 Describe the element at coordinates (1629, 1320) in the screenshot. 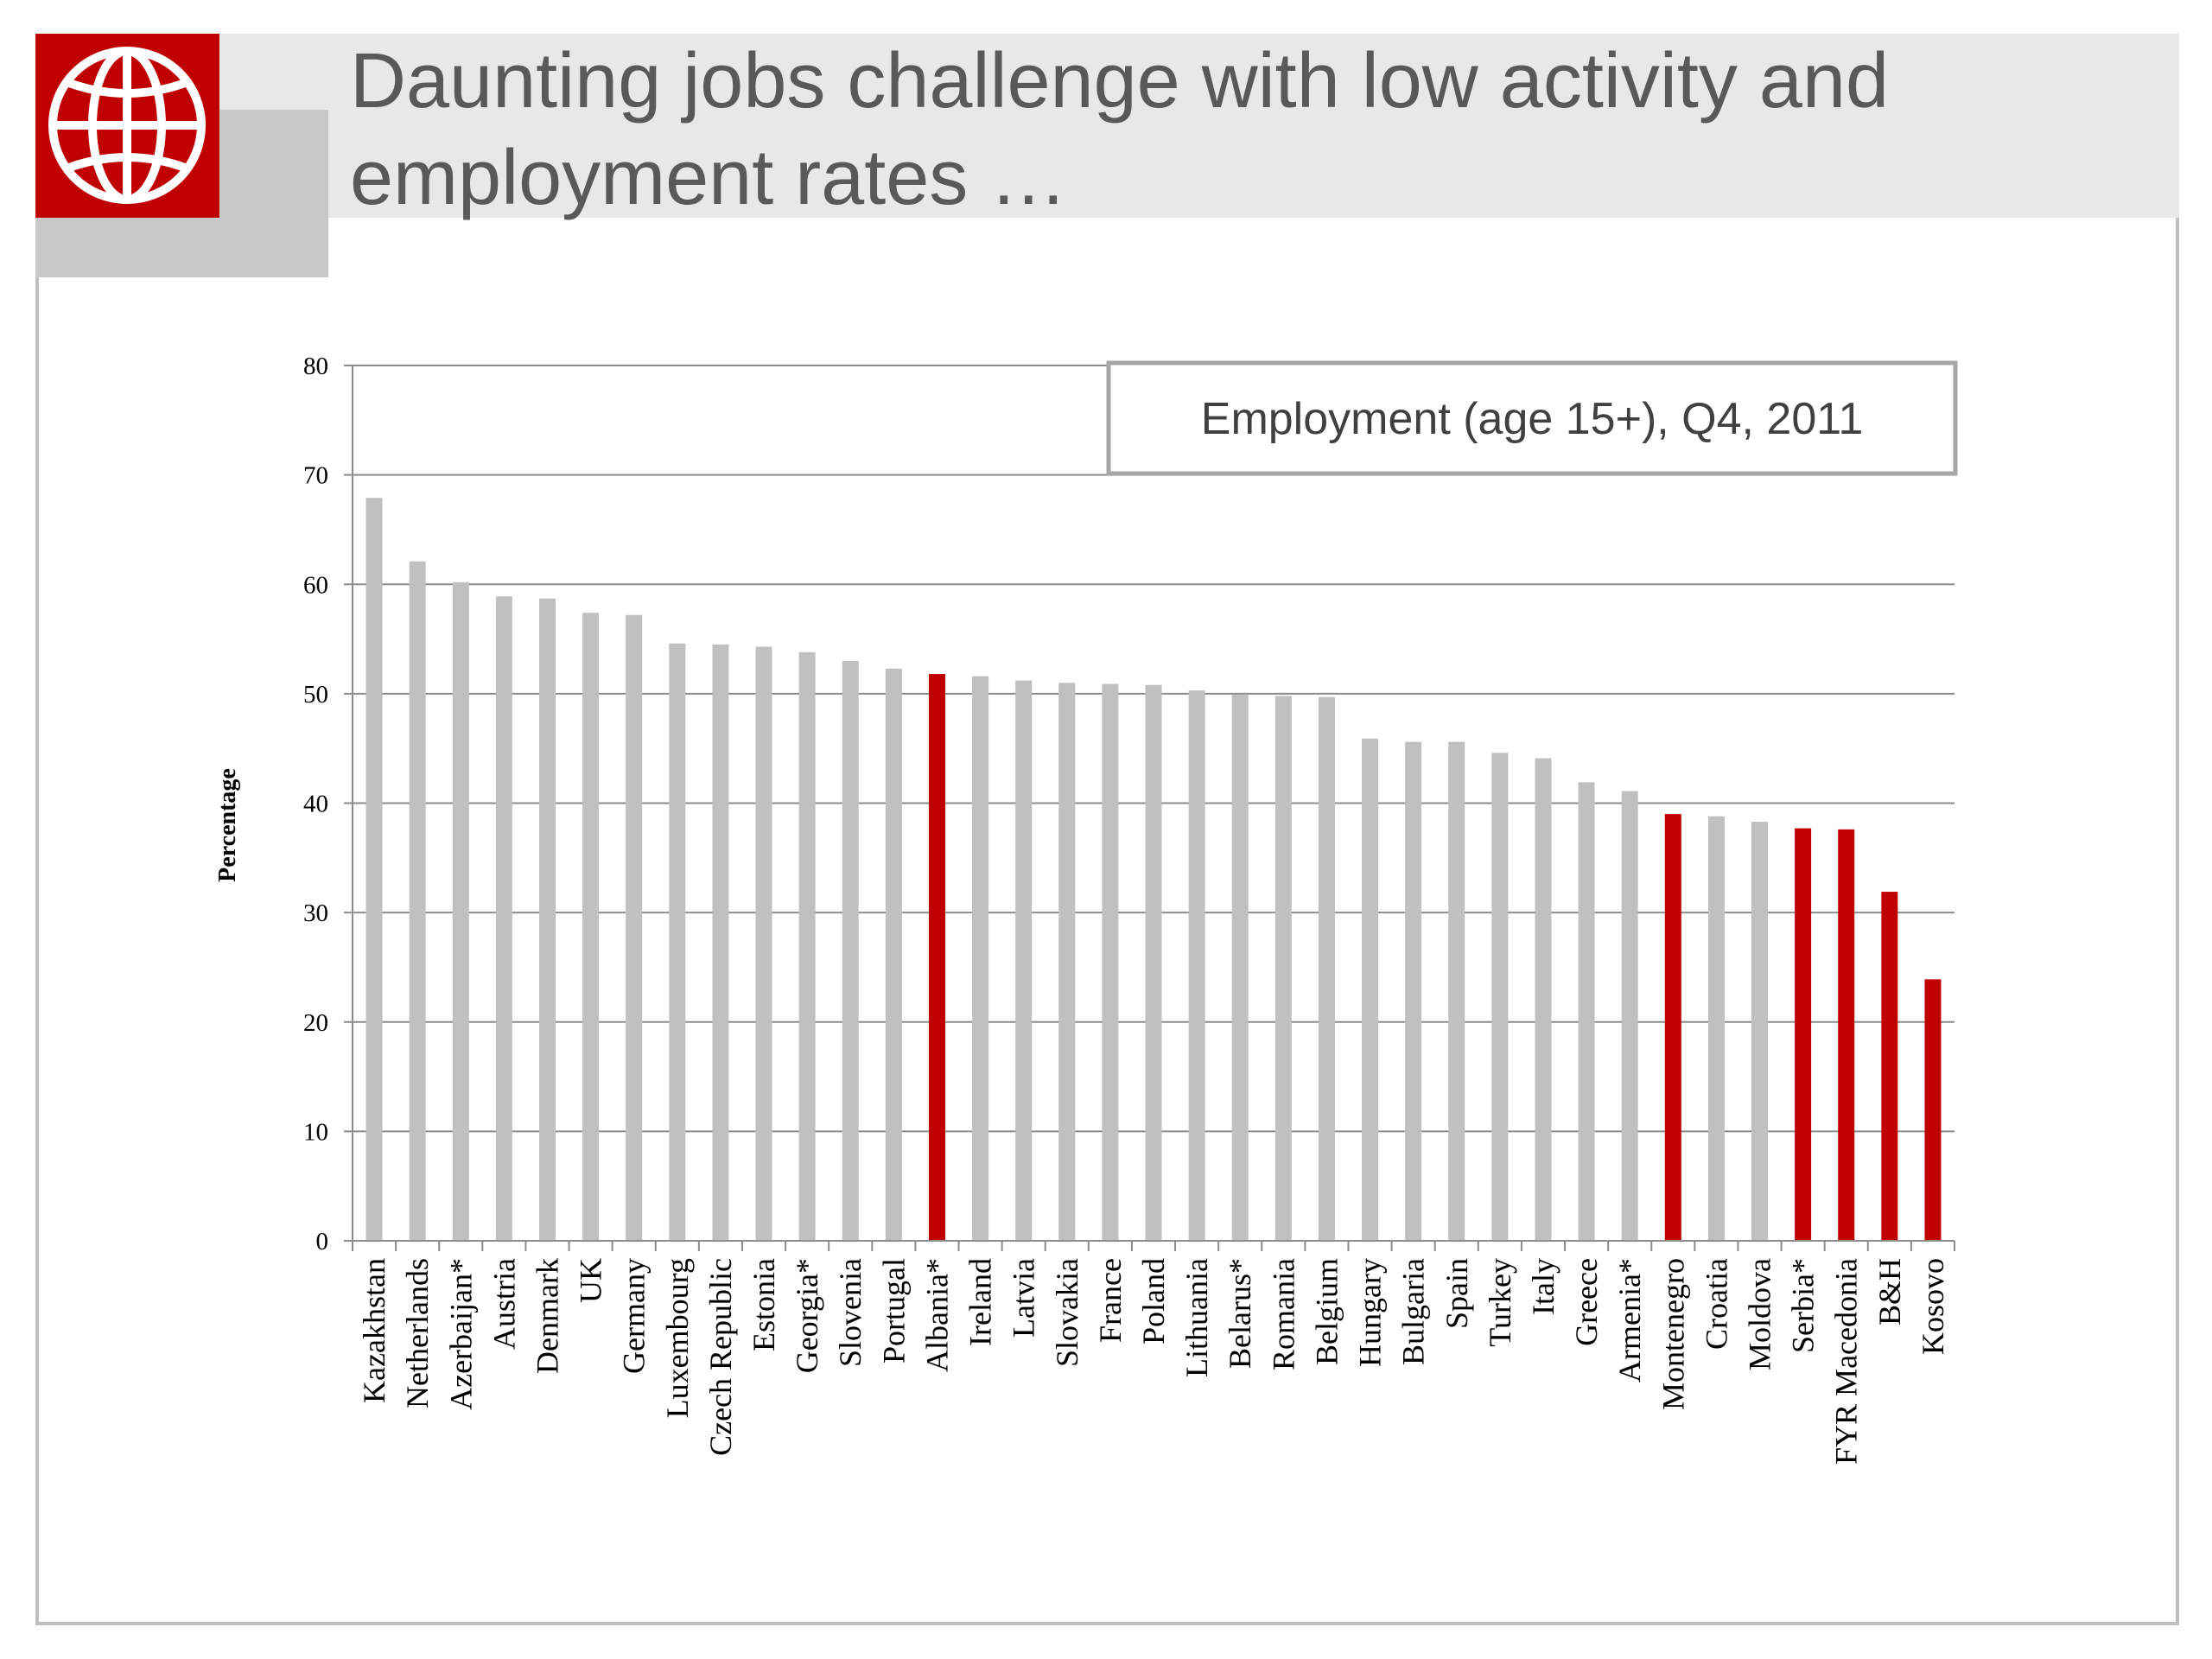

I see `x-tick-label: Armenia*` at that location.